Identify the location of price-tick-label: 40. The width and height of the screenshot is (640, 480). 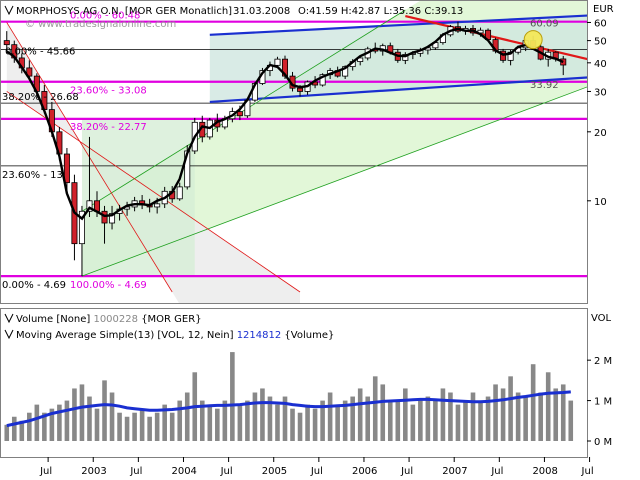
(600, 64).